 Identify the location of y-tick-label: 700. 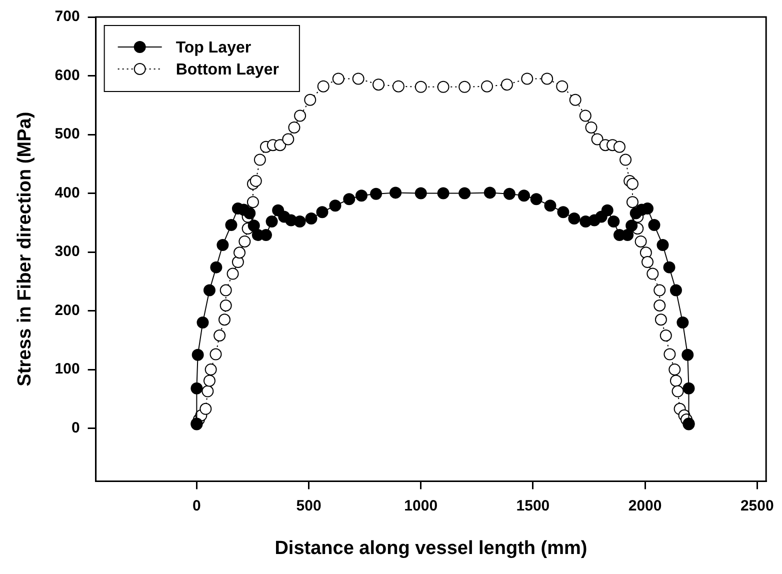
(67, 17).